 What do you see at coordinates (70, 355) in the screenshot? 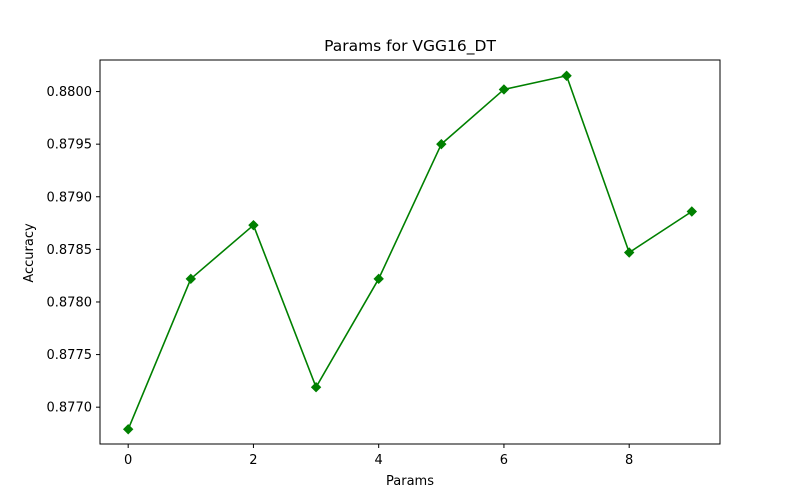
I see `y-tick-label: 0.8775` at bounding box center [70, 355].